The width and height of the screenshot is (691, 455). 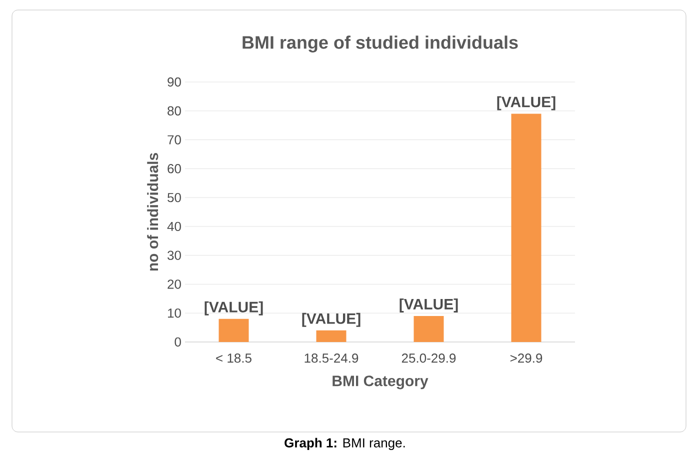 I want to click on x-tick-label: 18.5-24.9, so click(x=331, y=358).